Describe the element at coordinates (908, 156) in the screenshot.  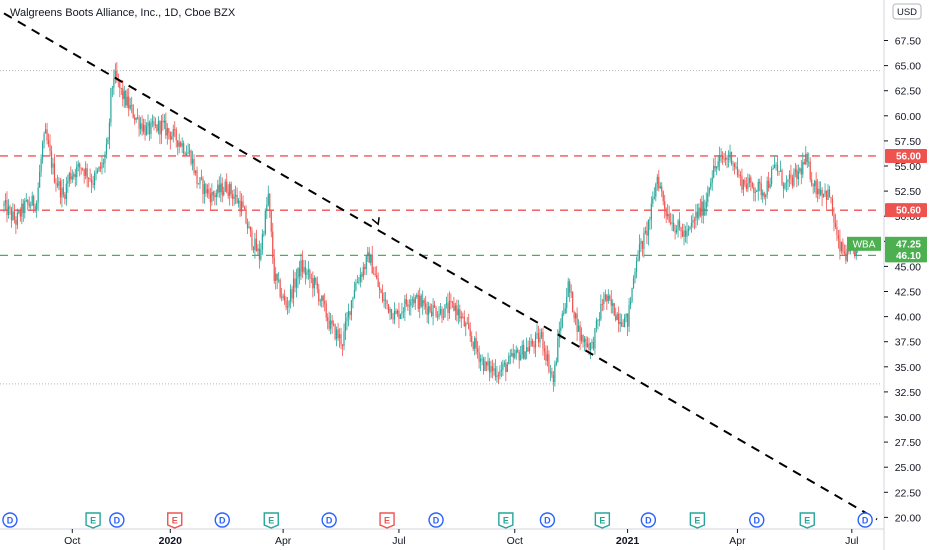
I see `level-price-tag-label: 56.00` at that location.